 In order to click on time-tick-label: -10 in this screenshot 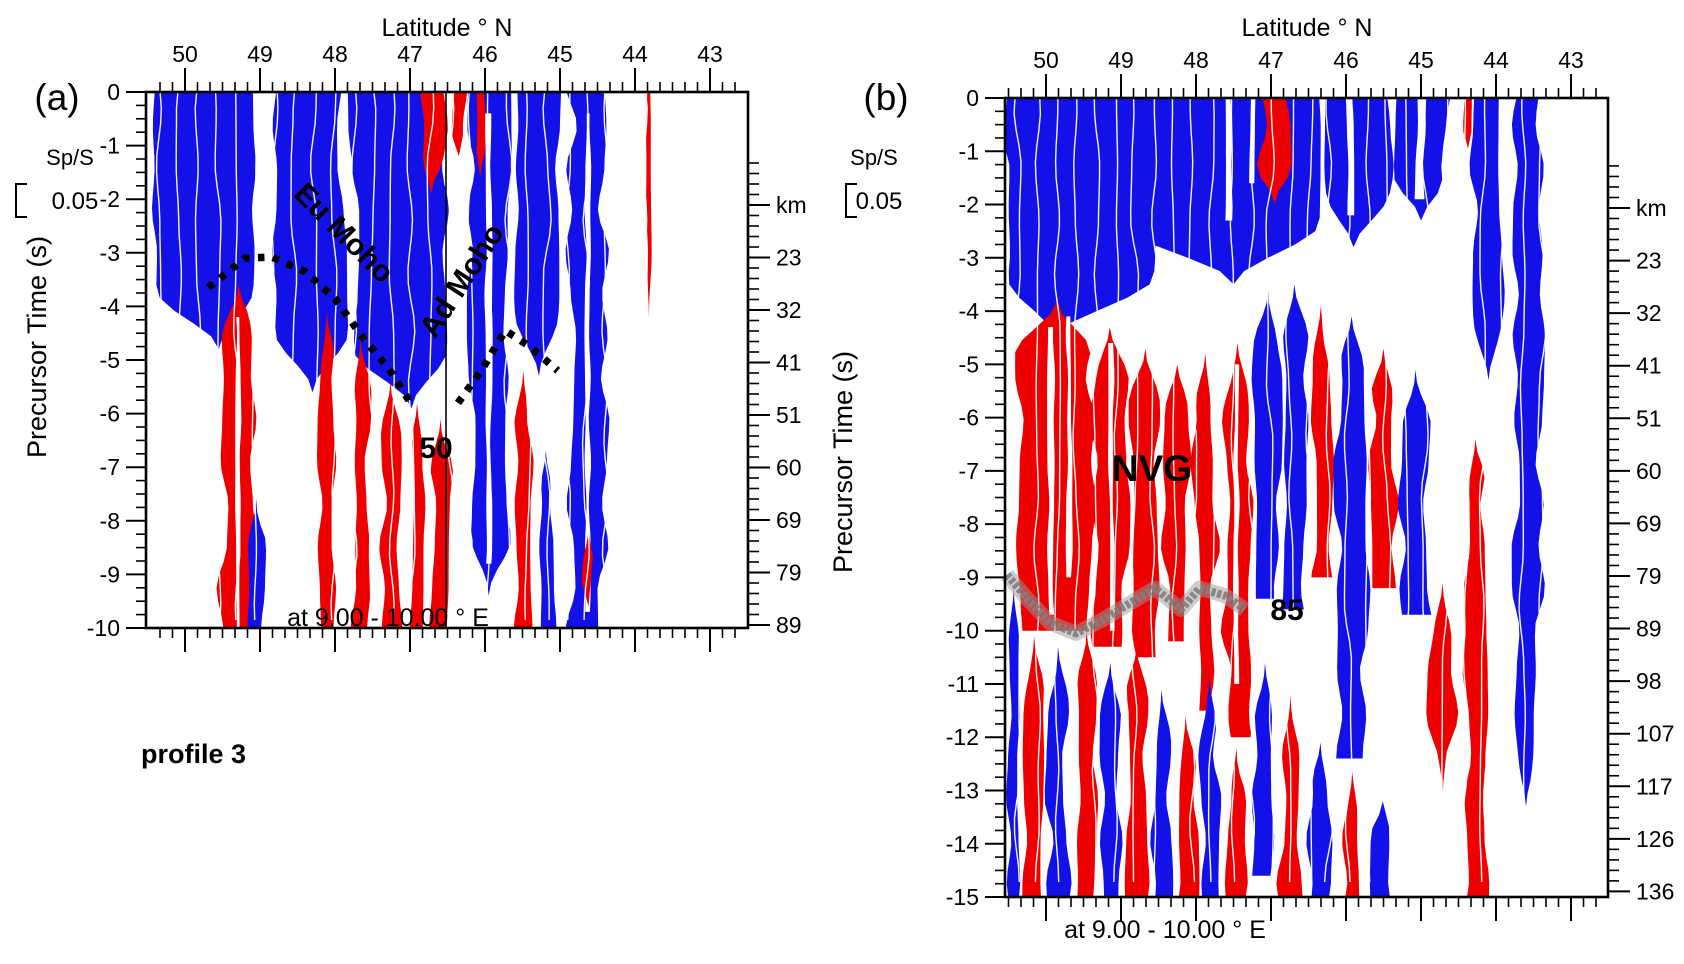, I will do `click(103, 628)`.